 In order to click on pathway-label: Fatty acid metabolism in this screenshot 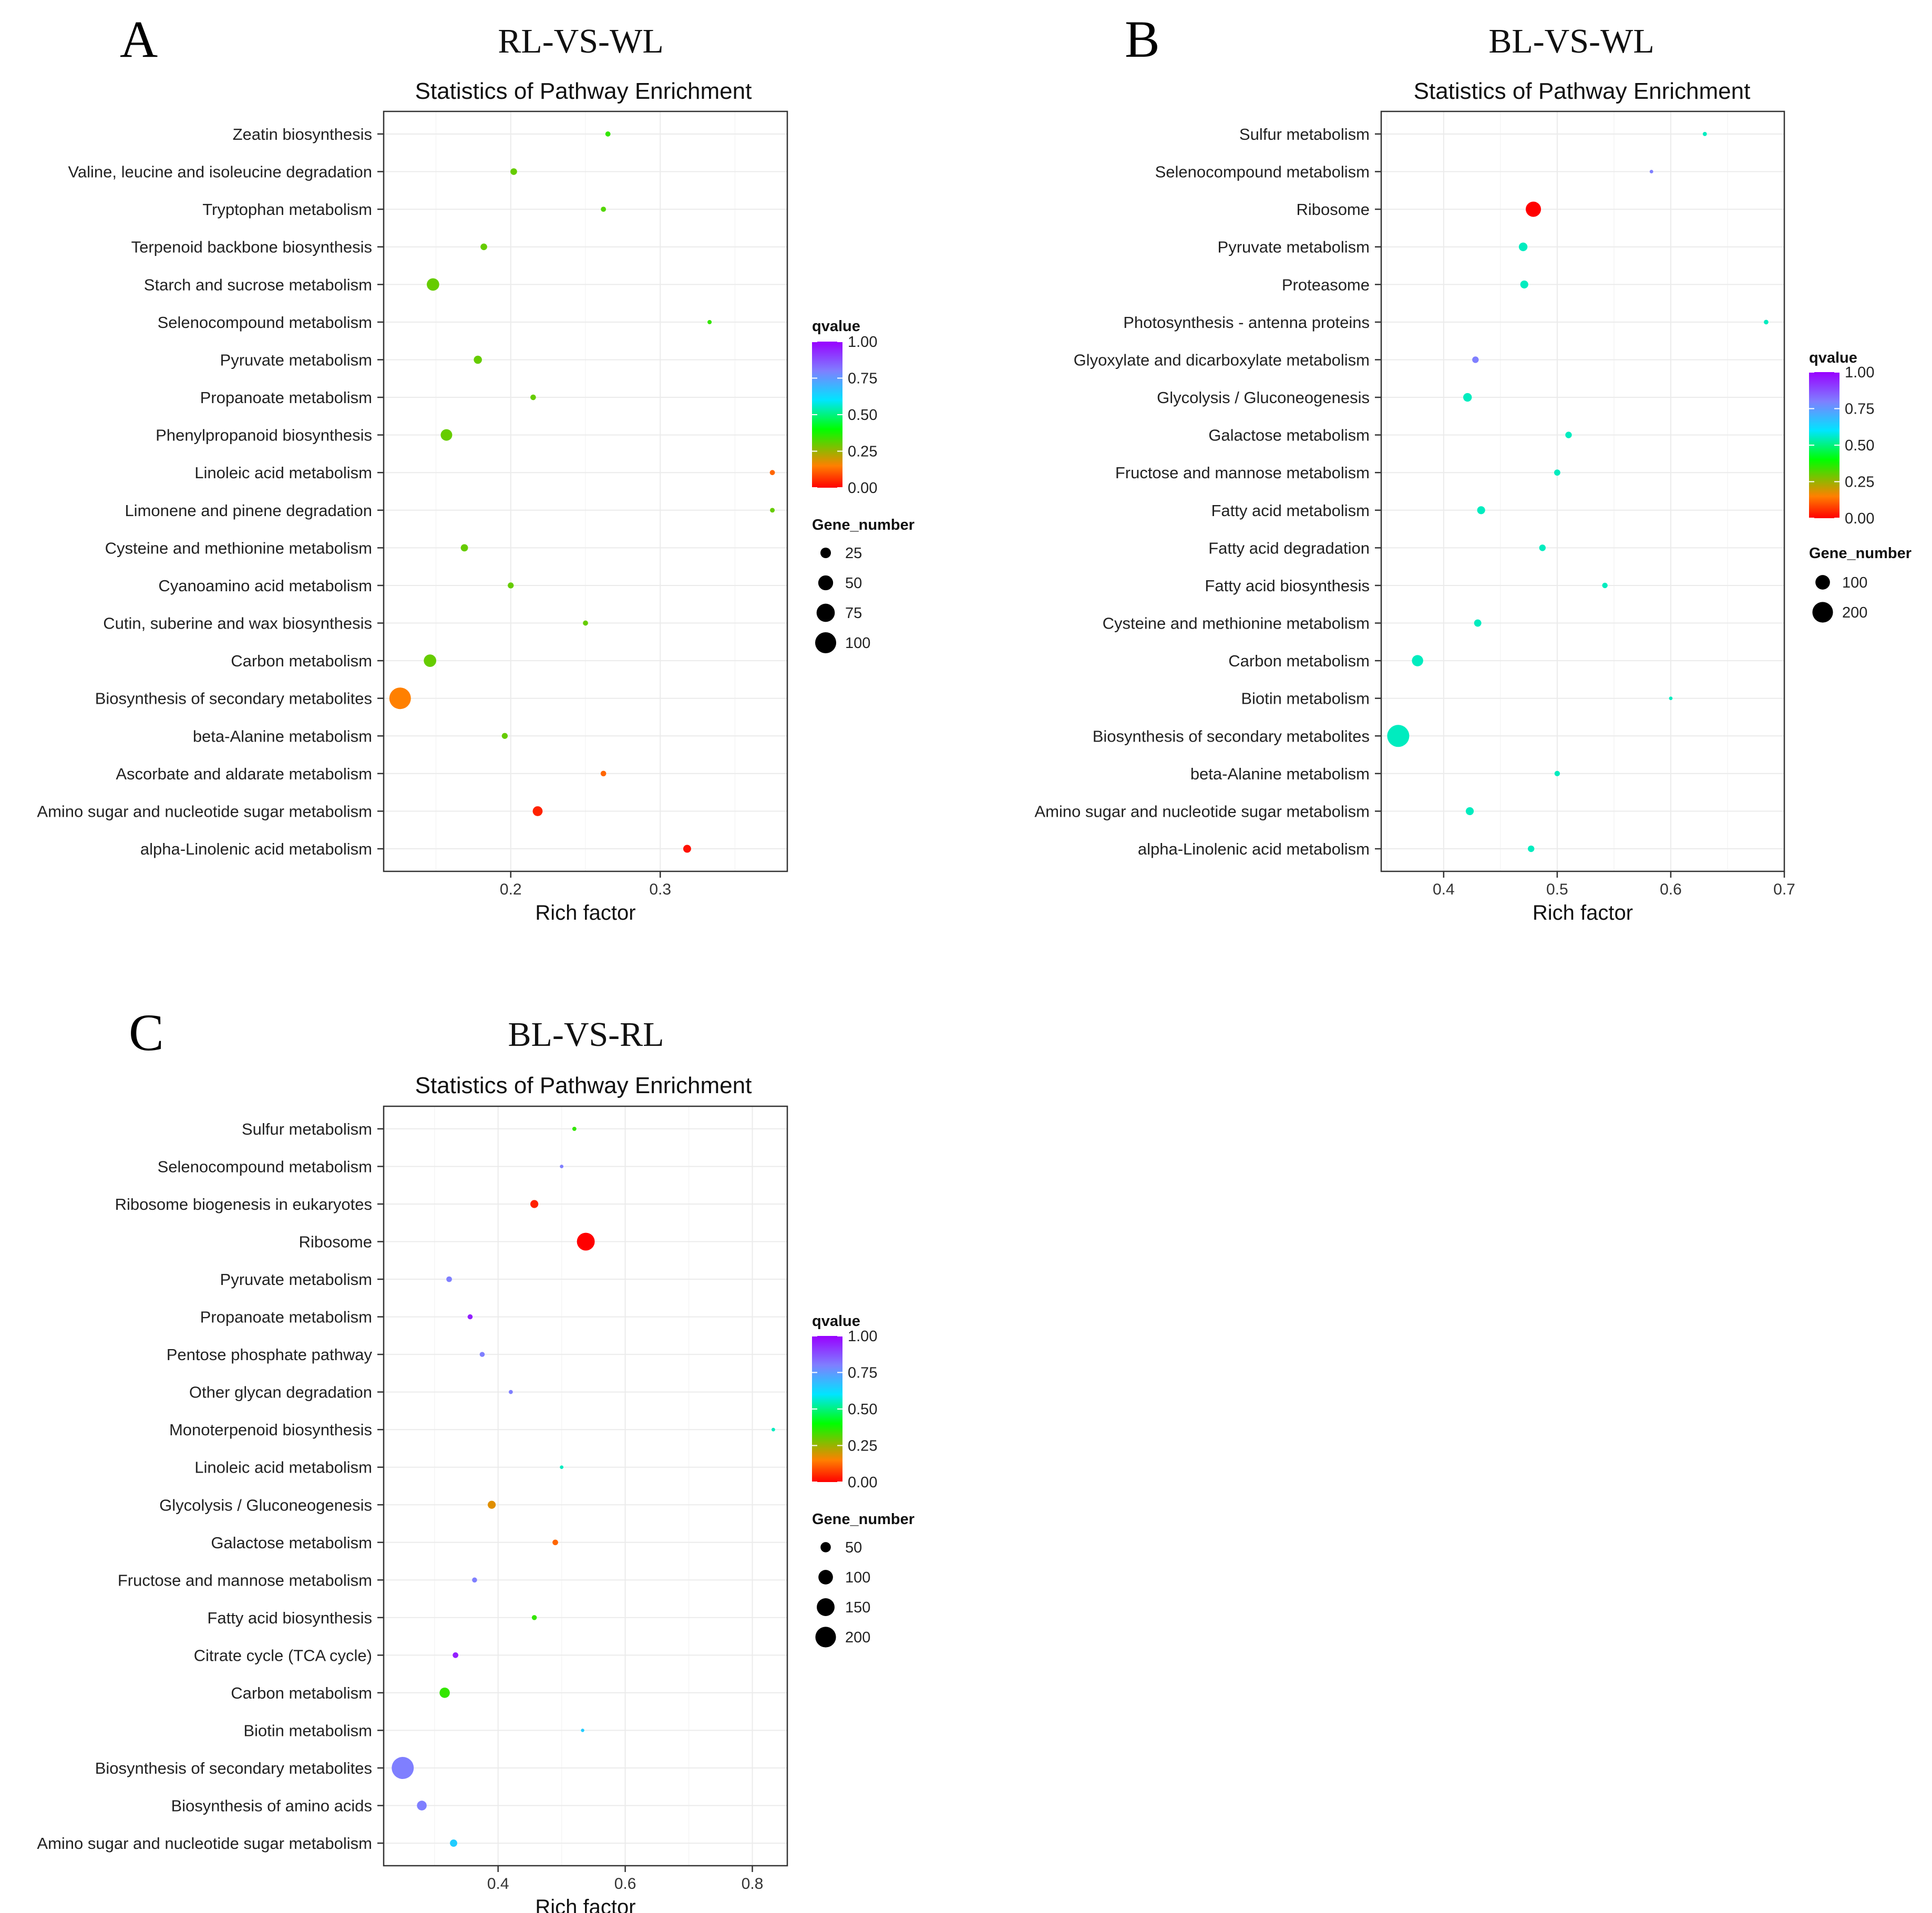, I will do `click(1290, 511)`.